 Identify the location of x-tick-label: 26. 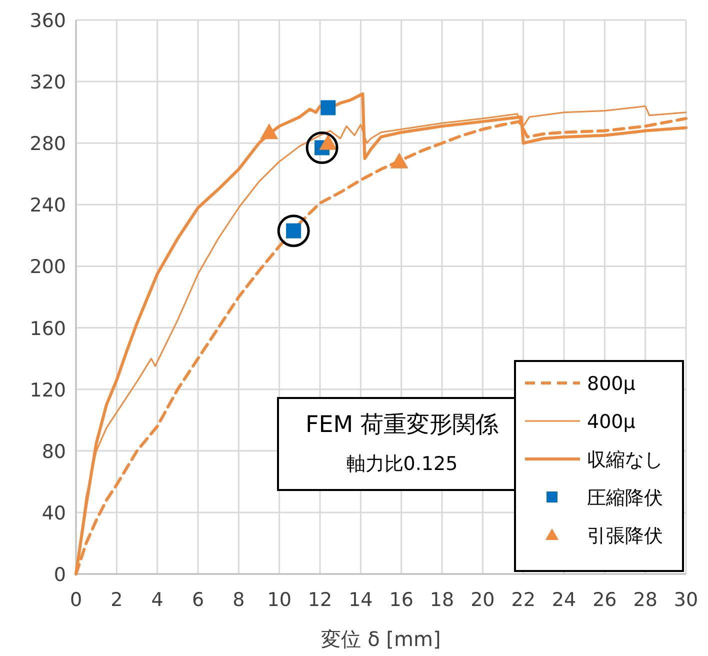
(604, 600).